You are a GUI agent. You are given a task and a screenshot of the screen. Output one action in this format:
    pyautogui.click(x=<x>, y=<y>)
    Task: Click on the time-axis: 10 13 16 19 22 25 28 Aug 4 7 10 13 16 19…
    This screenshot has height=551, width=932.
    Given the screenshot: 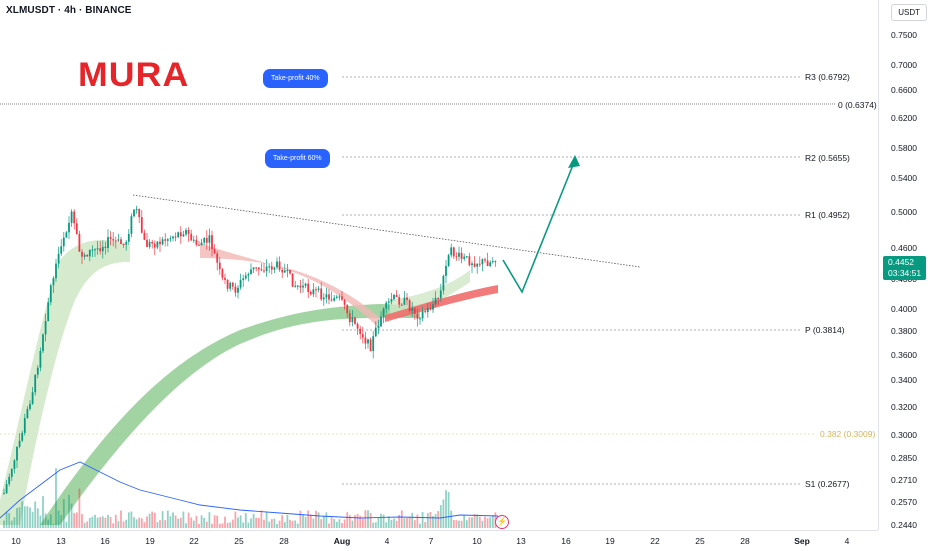 What is the action you would take?
    pyautogui.click(x=439, y=540)
    